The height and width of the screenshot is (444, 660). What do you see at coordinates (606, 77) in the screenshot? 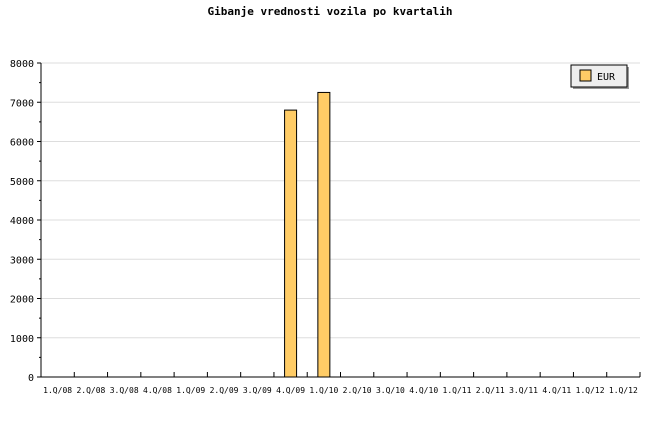
I see `legend-label: EUR` at bounding box center [606, 77].